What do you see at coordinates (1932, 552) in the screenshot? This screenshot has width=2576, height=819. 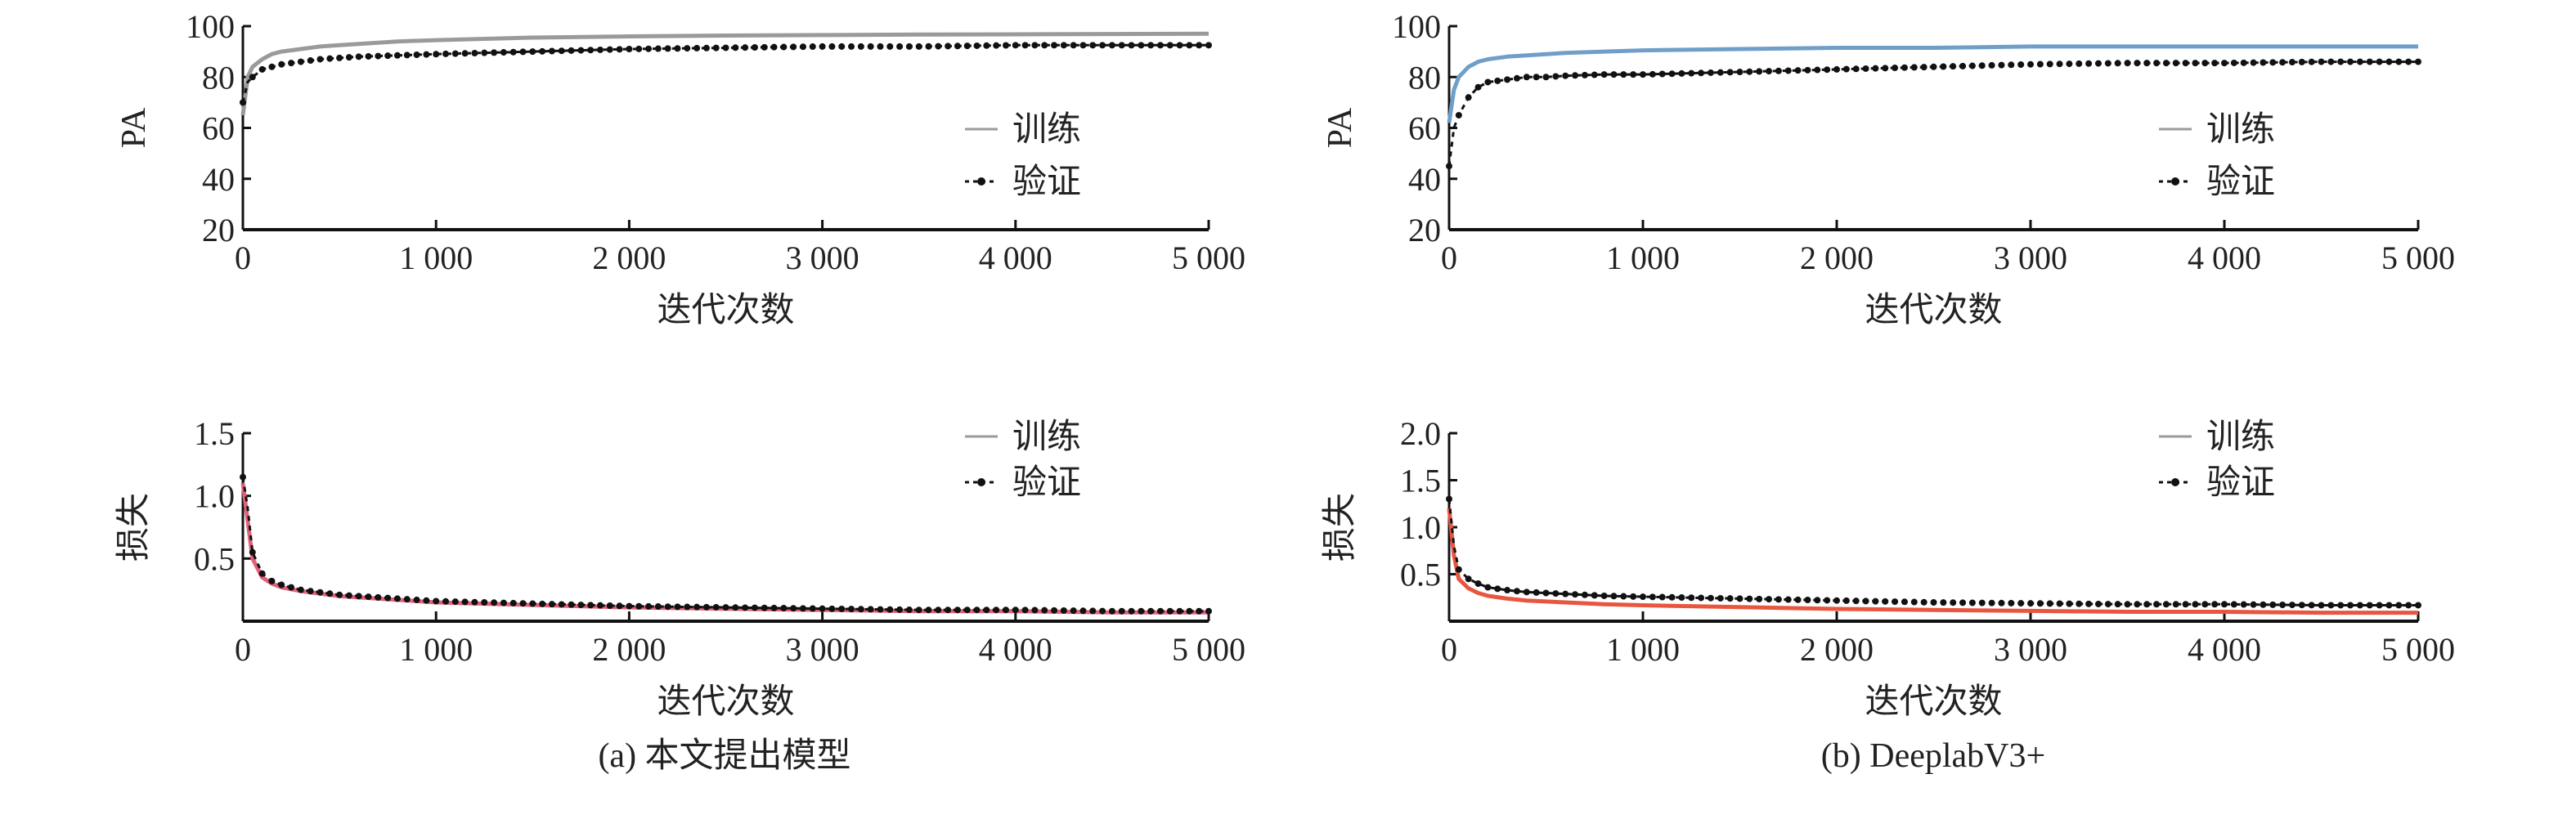 I see `series-line-val` at bounding box center [1932, 552].